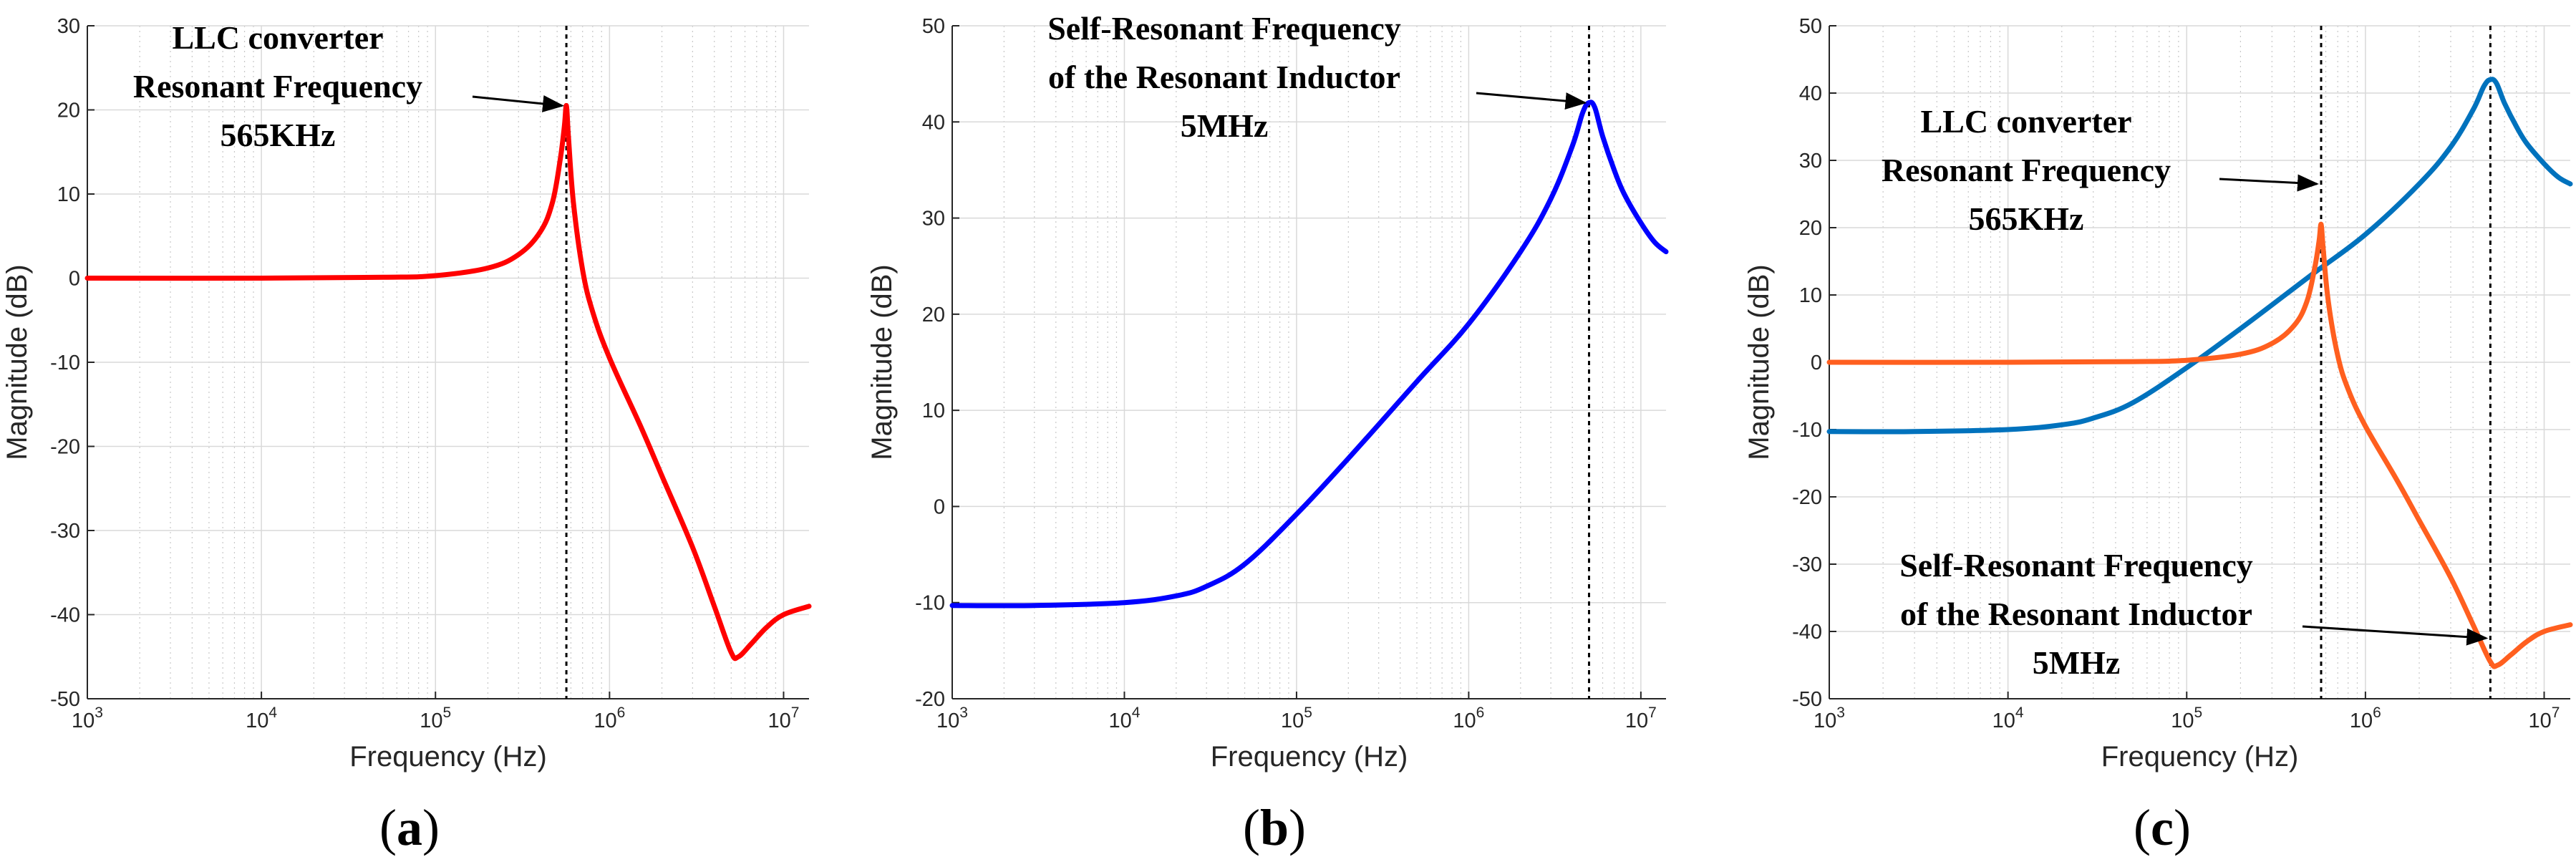  What do you see at coordinates (2199, 256) in the screenshot?
I see `series-line-resonant-inductor` at bounding box center [2199, 256].